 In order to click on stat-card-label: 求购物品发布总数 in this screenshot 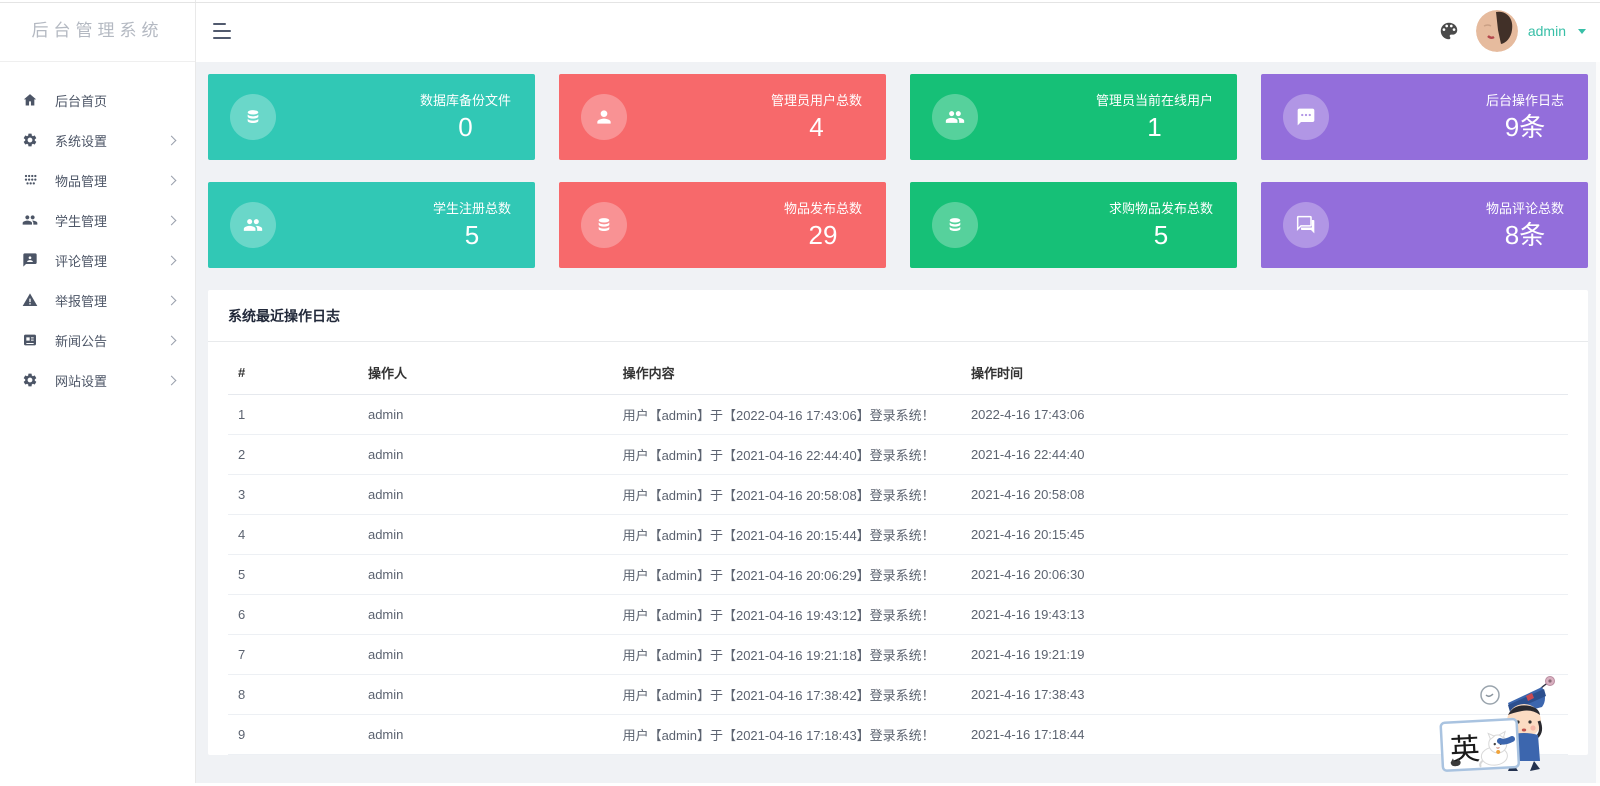, I will do `click(1160, 208)`.